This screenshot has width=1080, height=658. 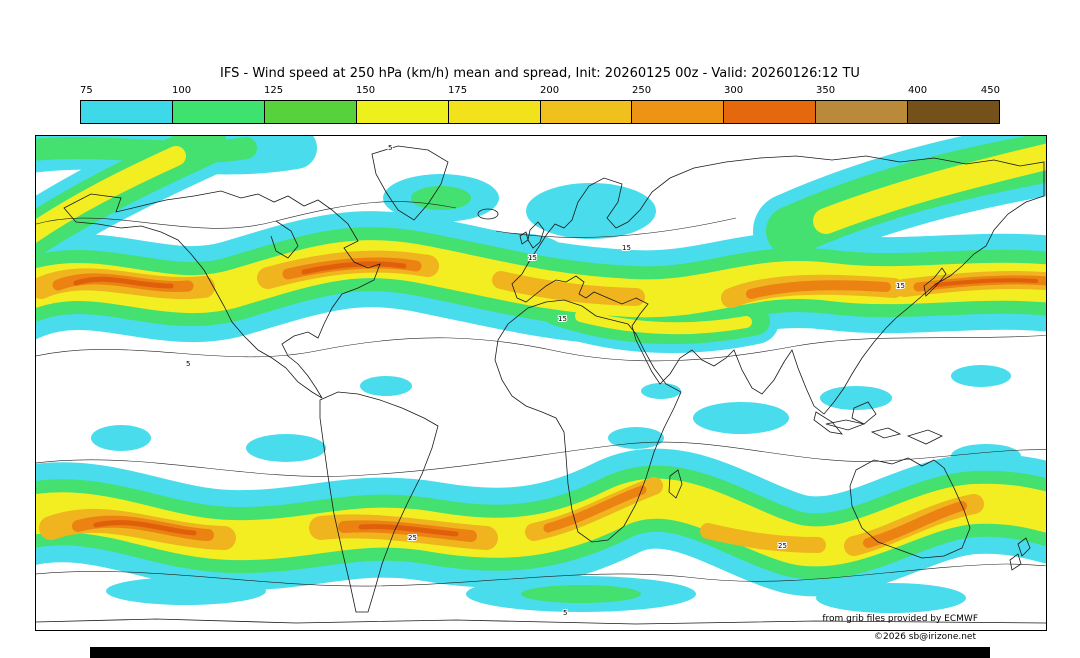 I want to click on colorbar-tick: 100, so click(x=182, y=90).